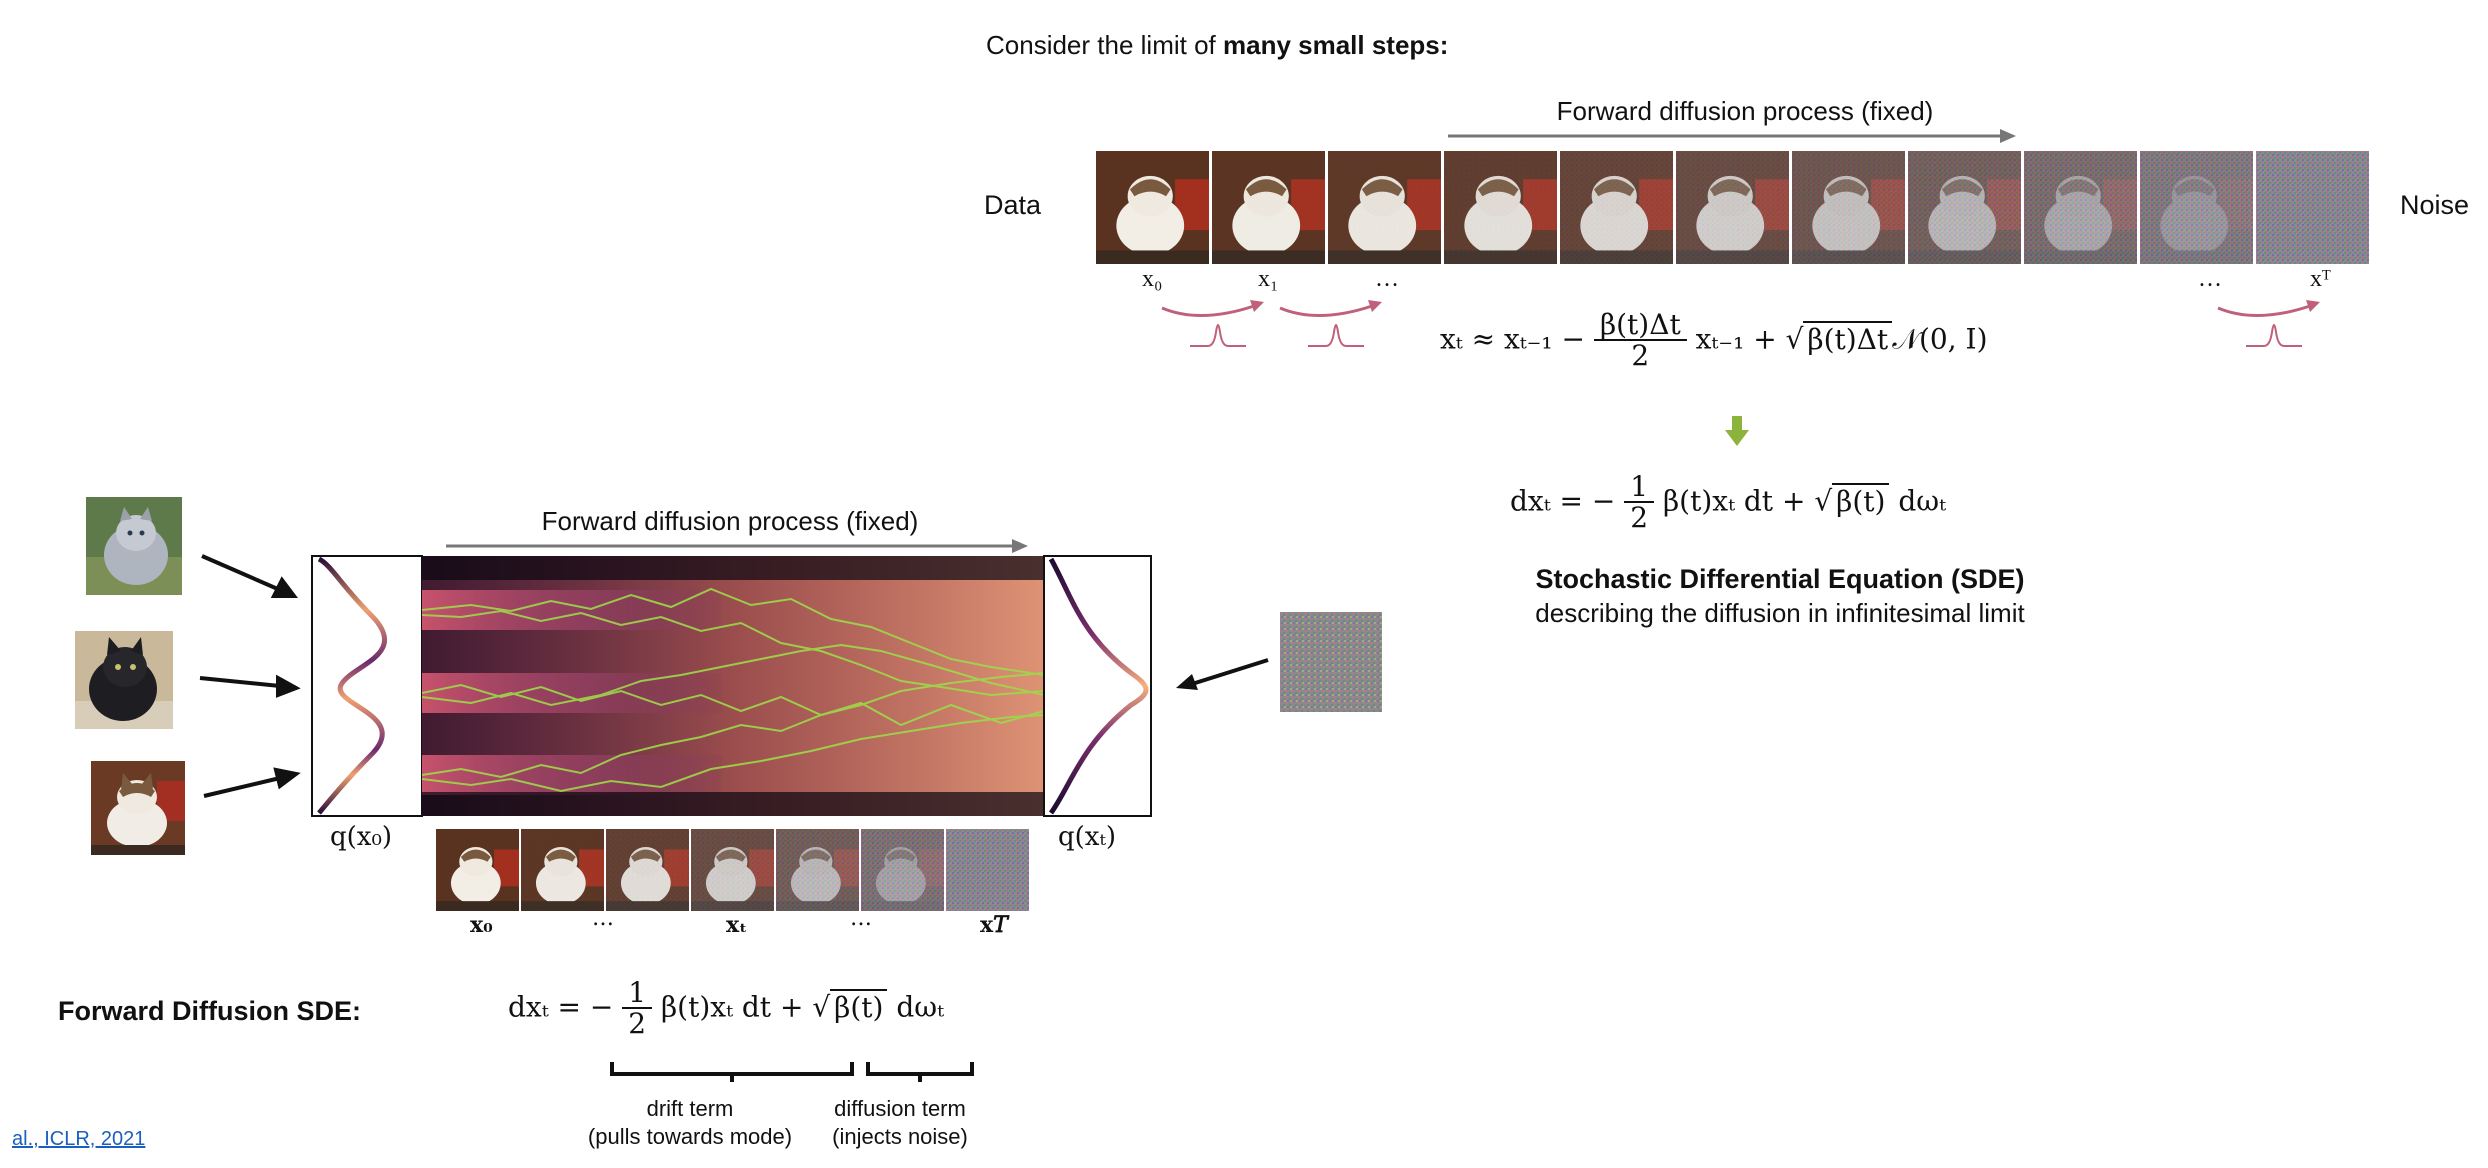 Image resolution: width=2488 pixels, height=1168 pixels. Describe the element at coordinates (1268, 279) in the screenshot. I see `step-label-x1: x₁` at that location.